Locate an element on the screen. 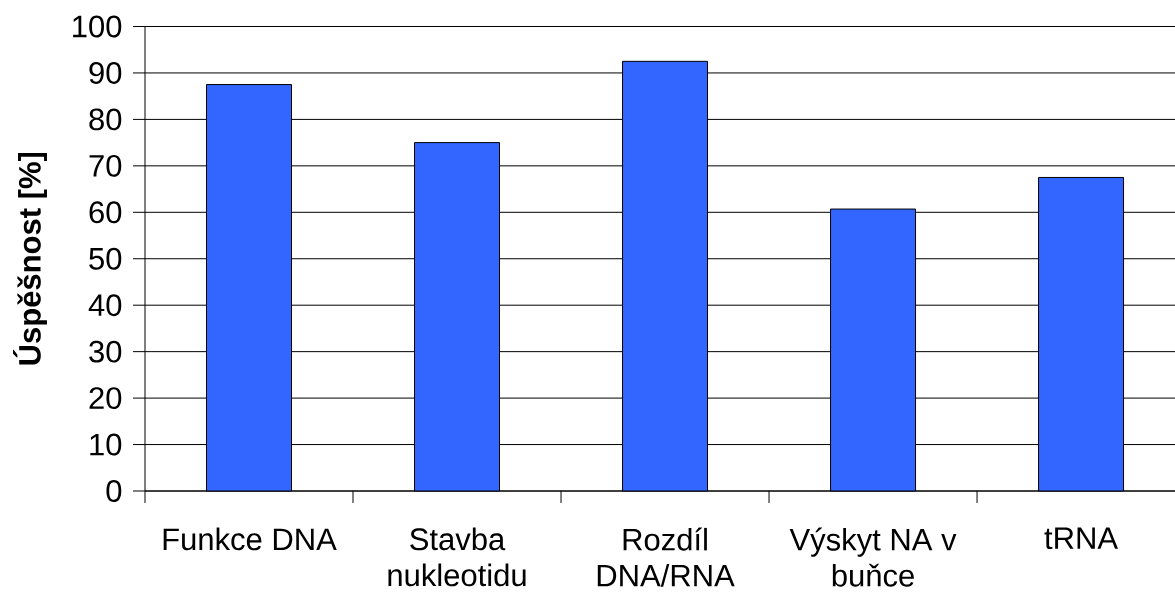  y-tick-label: 100 is located at coordinates (97, 26).